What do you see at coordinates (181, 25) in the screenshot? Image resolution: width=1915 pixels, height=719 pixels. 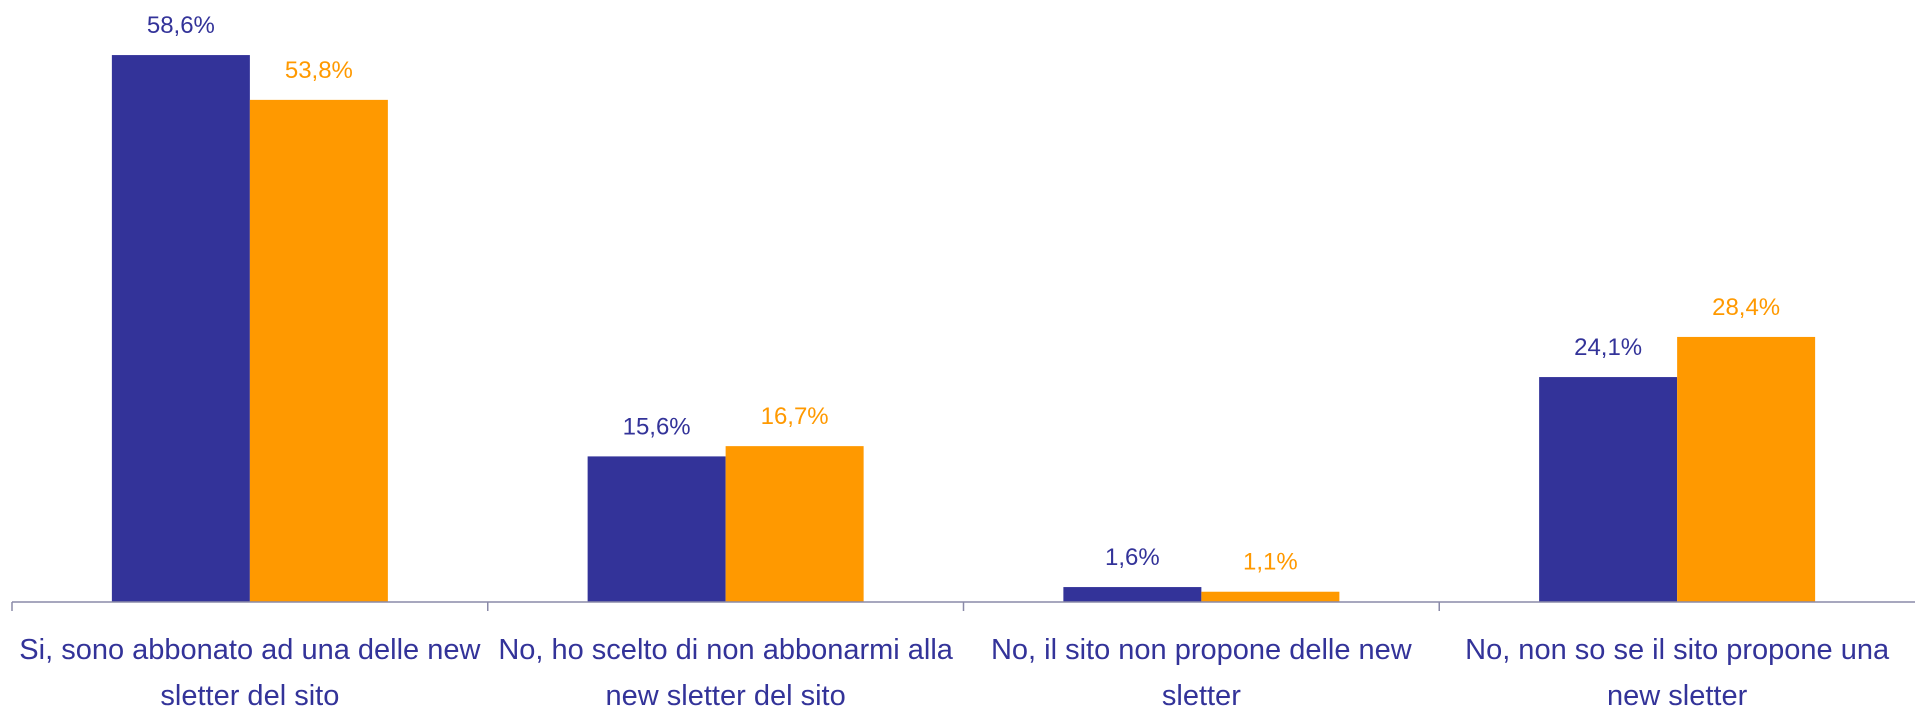 I see `value-label: 58,6%` at bounding box center [181, 25].